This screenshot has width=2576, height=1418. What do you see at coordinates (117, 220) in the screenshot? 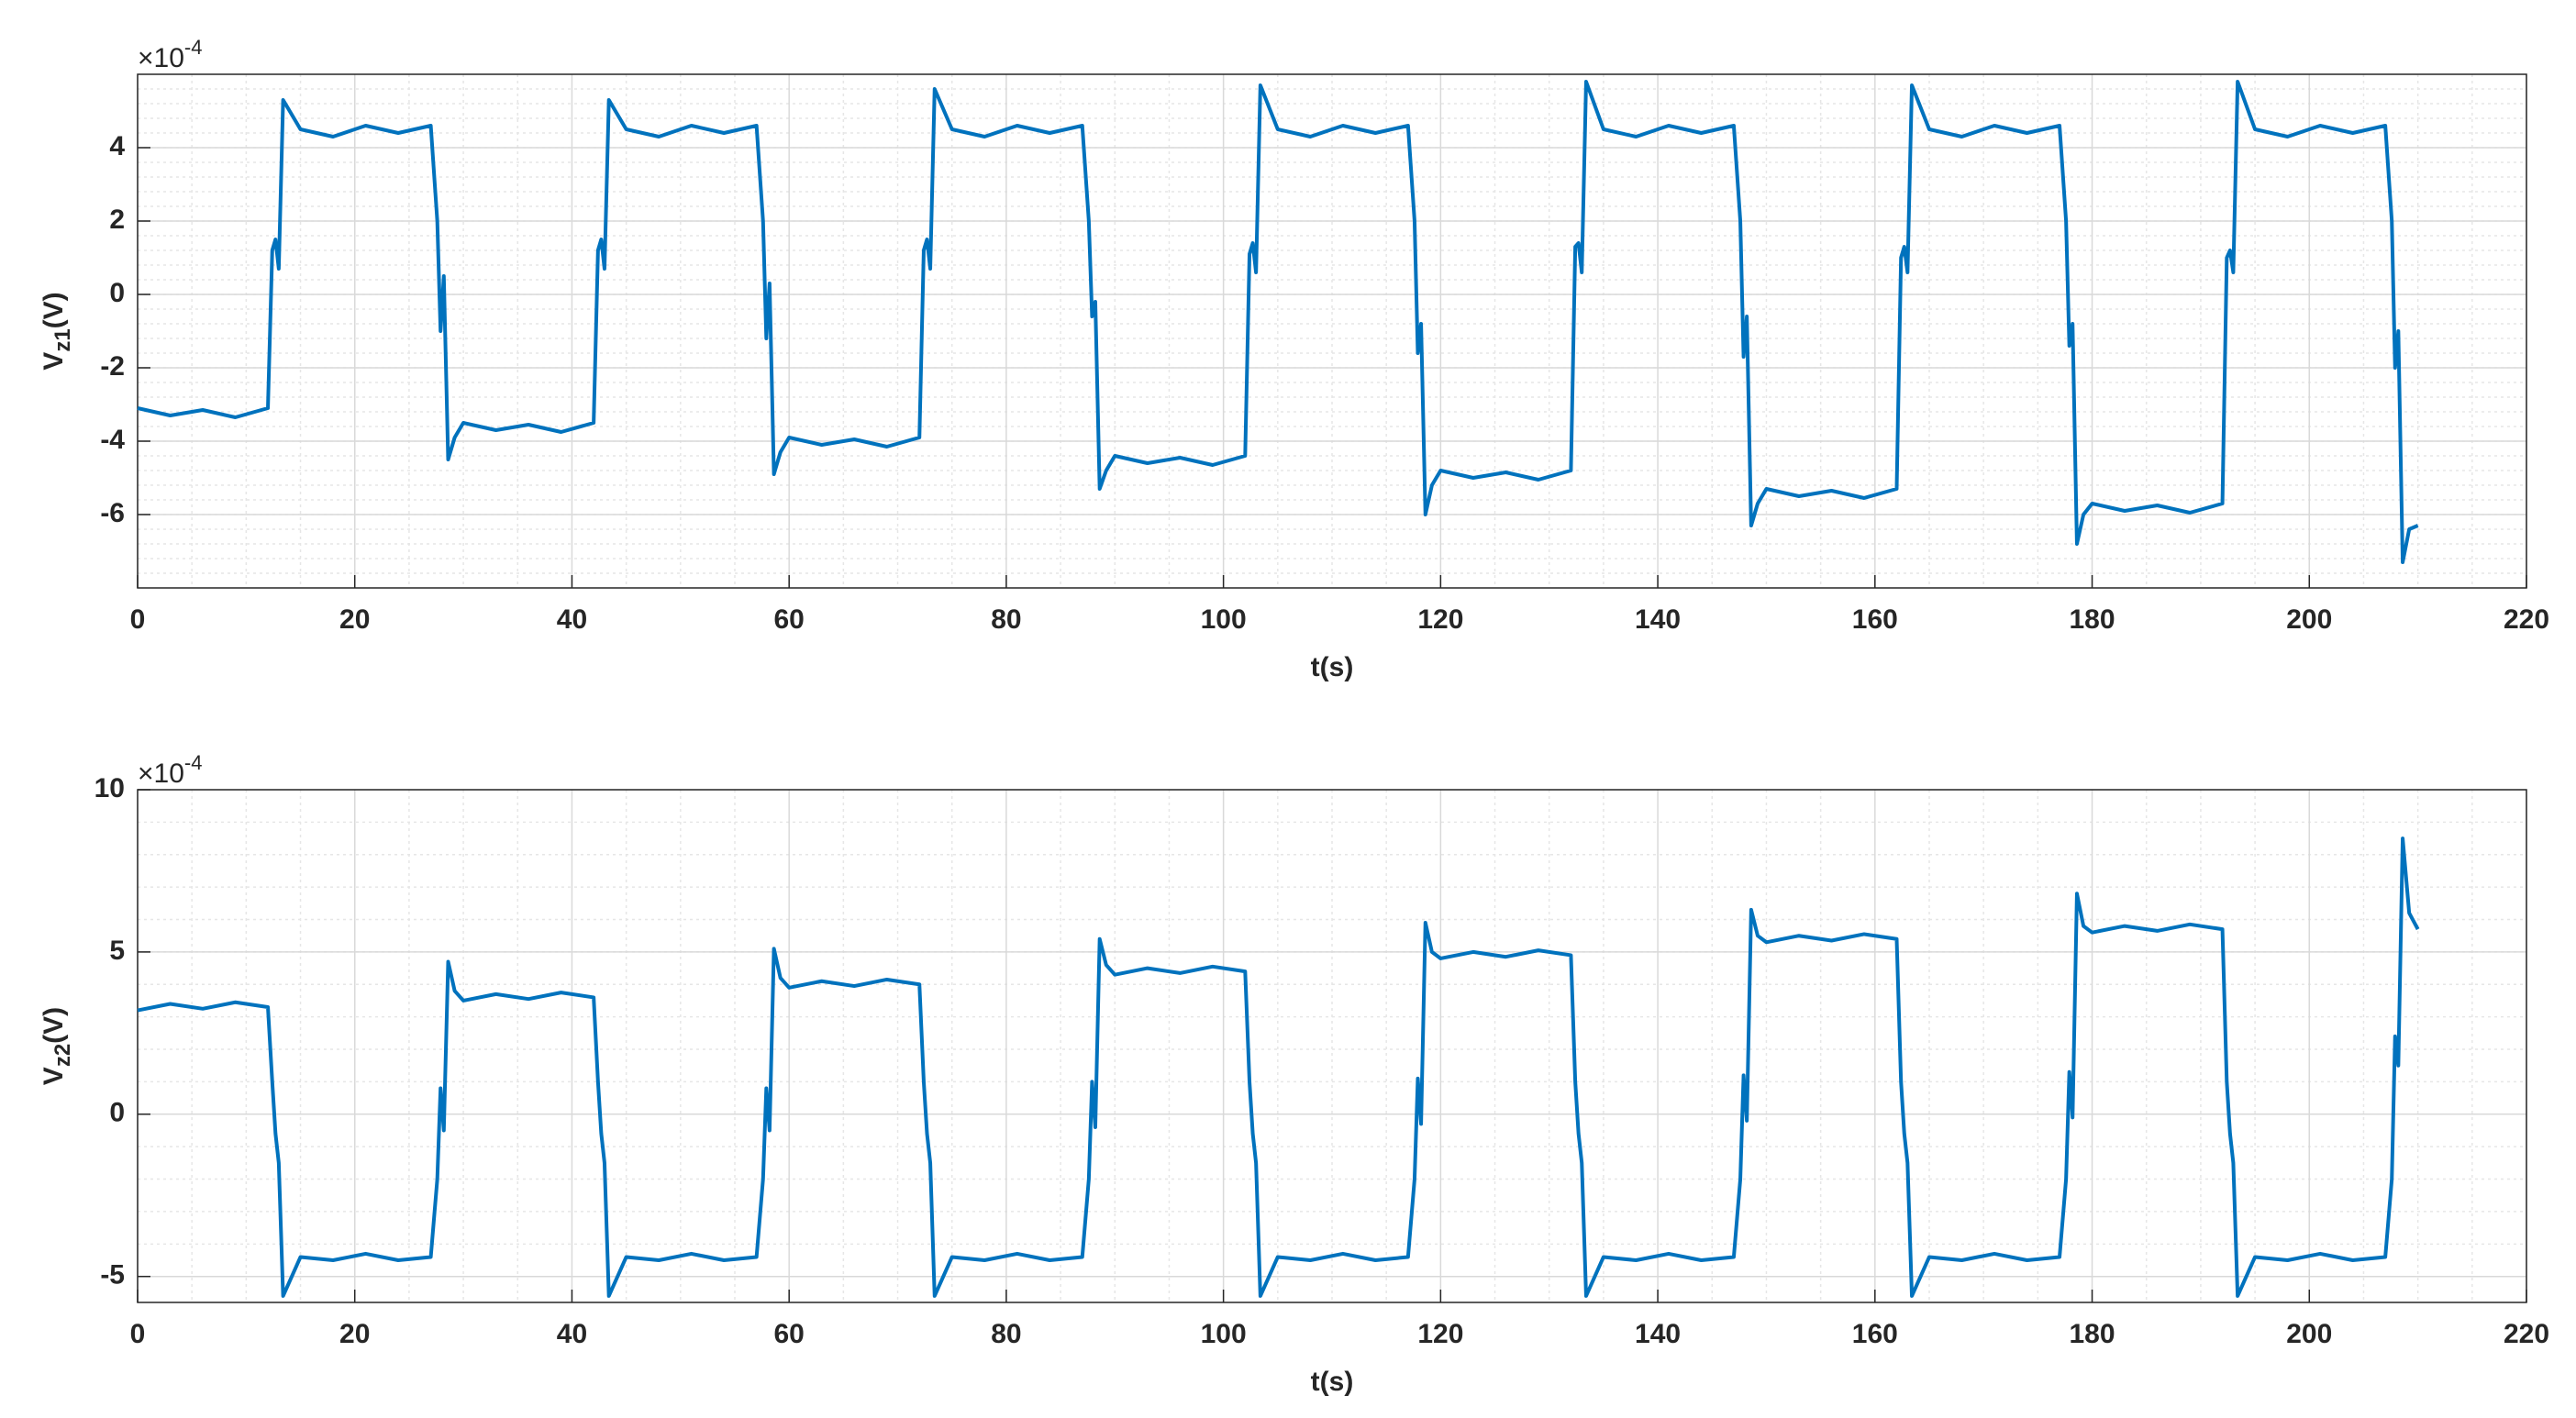
I see `y-tick-label: 2` at bounding box center [117, 220].